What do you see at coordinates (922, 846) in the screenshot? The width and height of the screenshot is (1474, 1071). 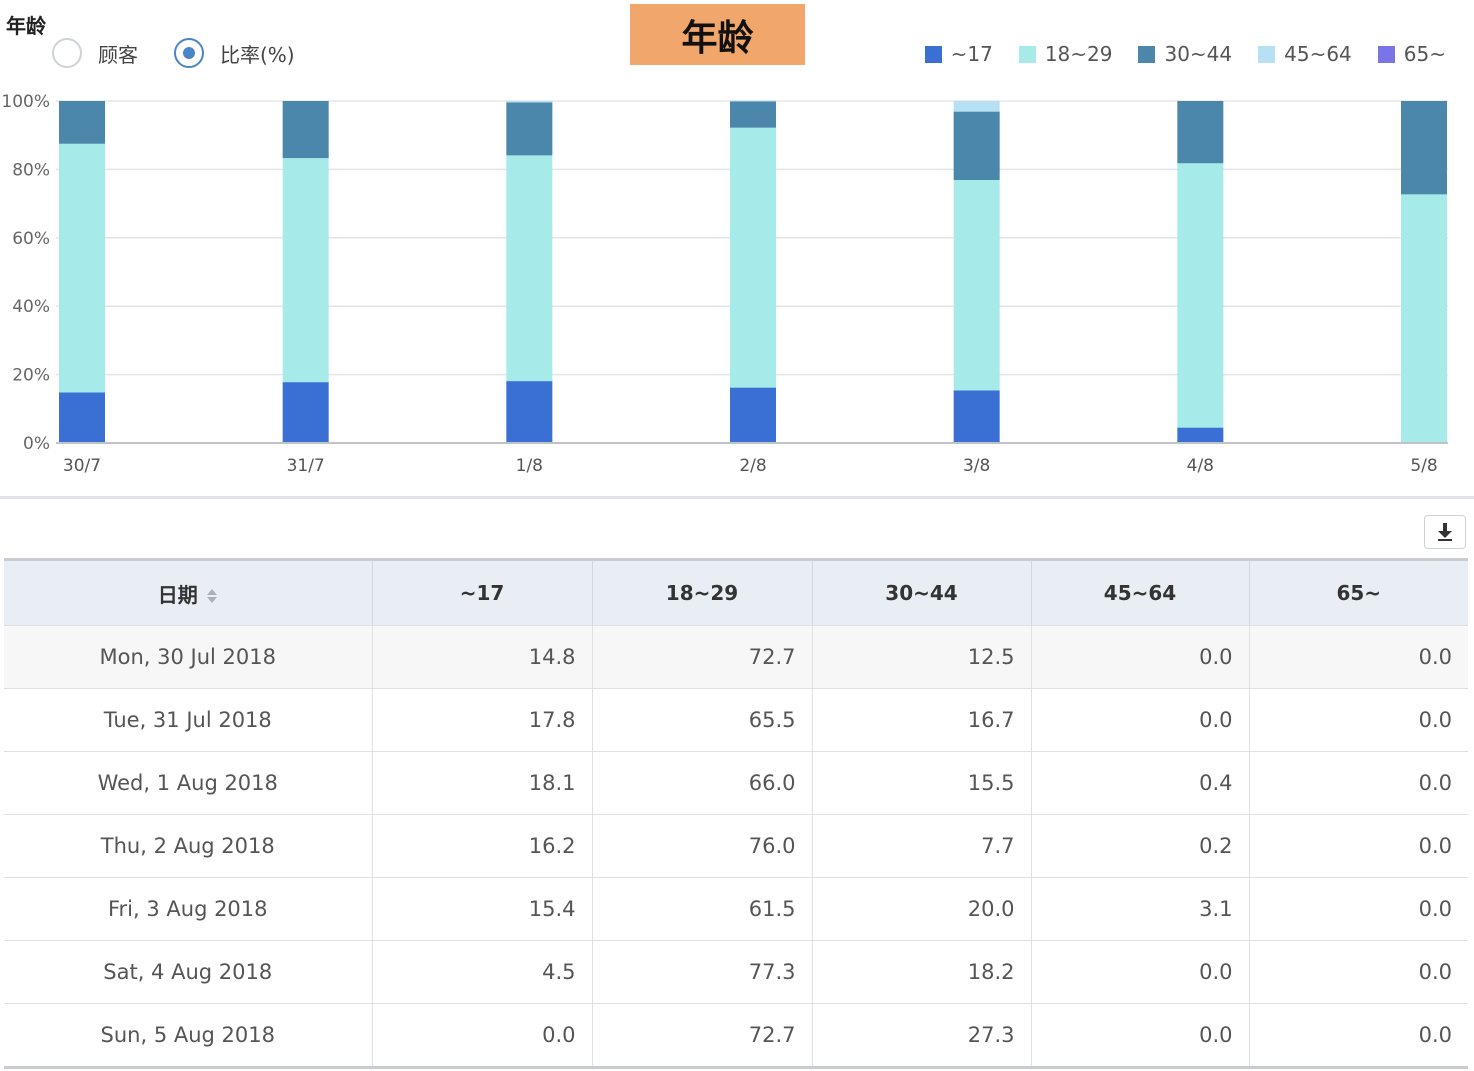 I see `table-cell-value: 7.7` at bounding box center [922, 846].